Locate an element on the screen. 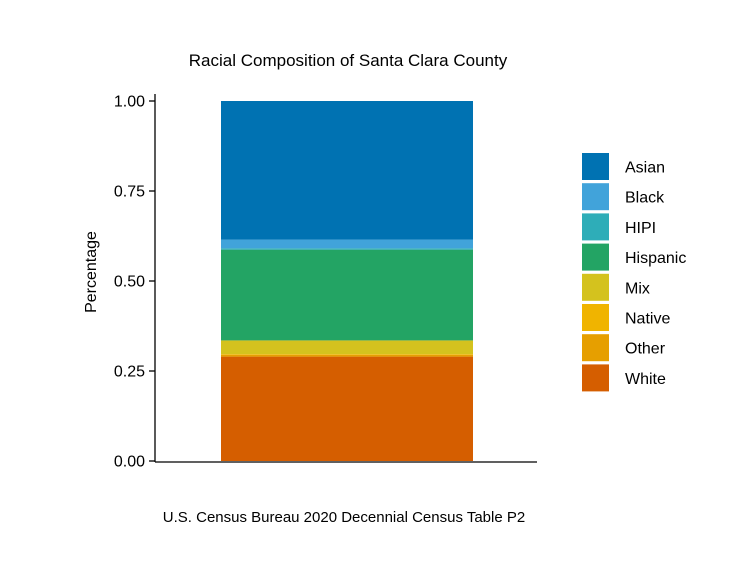 The width and height of the screenshot is (744, 561). legend-label-other: Other is located at coordinates (645, 349).